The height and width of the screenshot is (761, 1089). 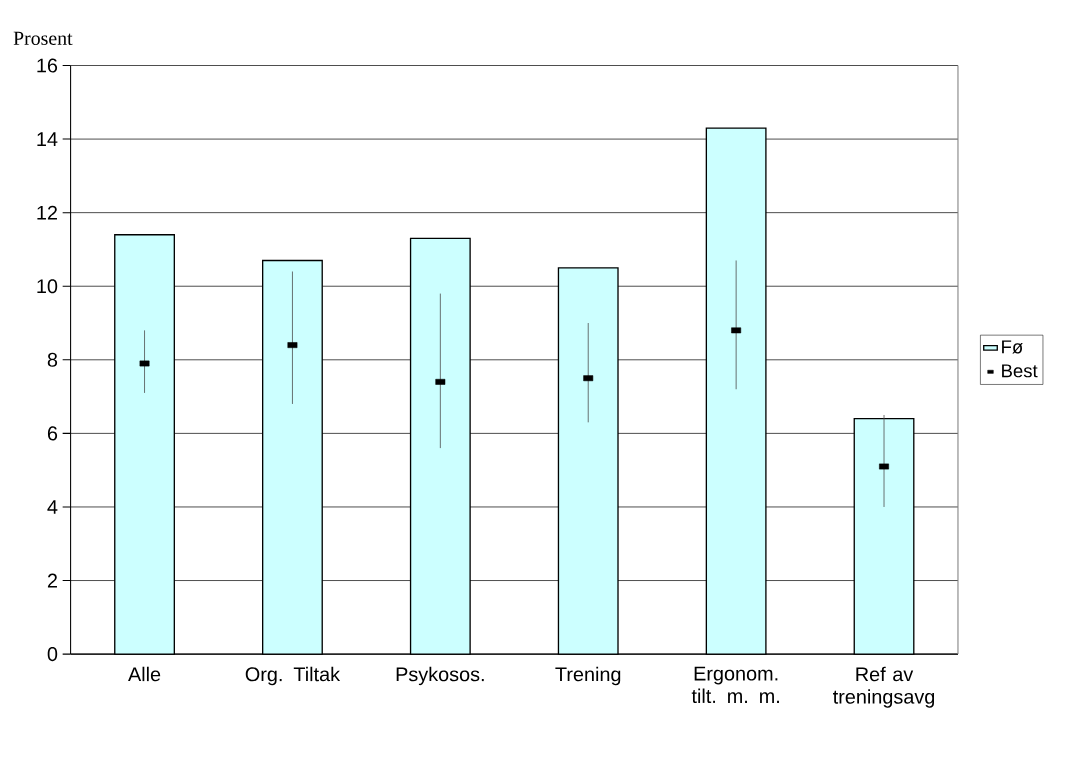 What do you see at coordinates (440, 676) in the screenshot?
I see `x-tick-label: Psykosos.` at bounding box center [440, 676].